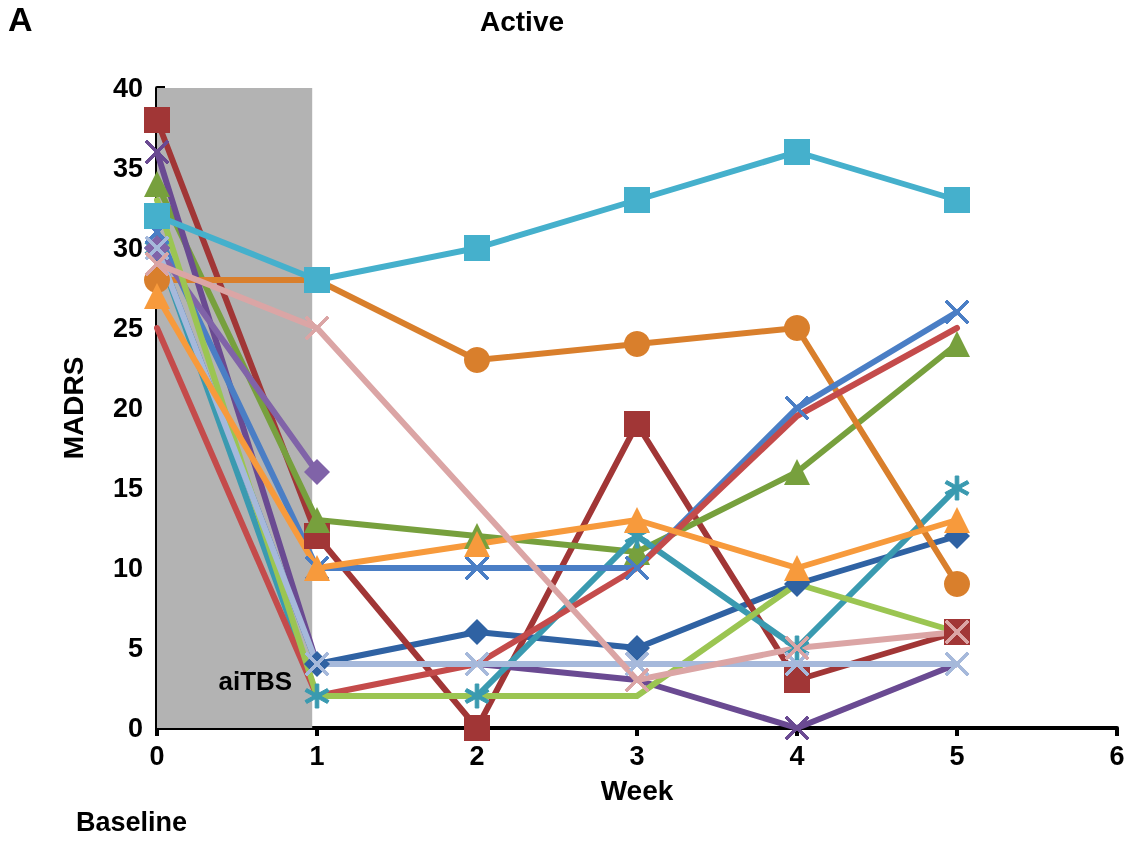 This screenshot has width=1130, height=846. I want to click on y-tick-label: 0, so click(135, 728).